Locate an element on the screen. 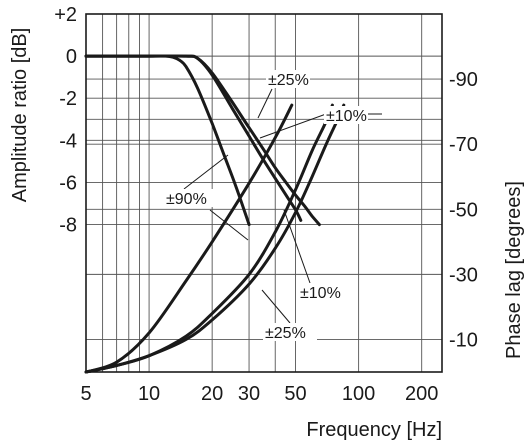 This screenshot has height=445, width=529. annotation-phase-10: ±10% is located at coordinates (320, 293).